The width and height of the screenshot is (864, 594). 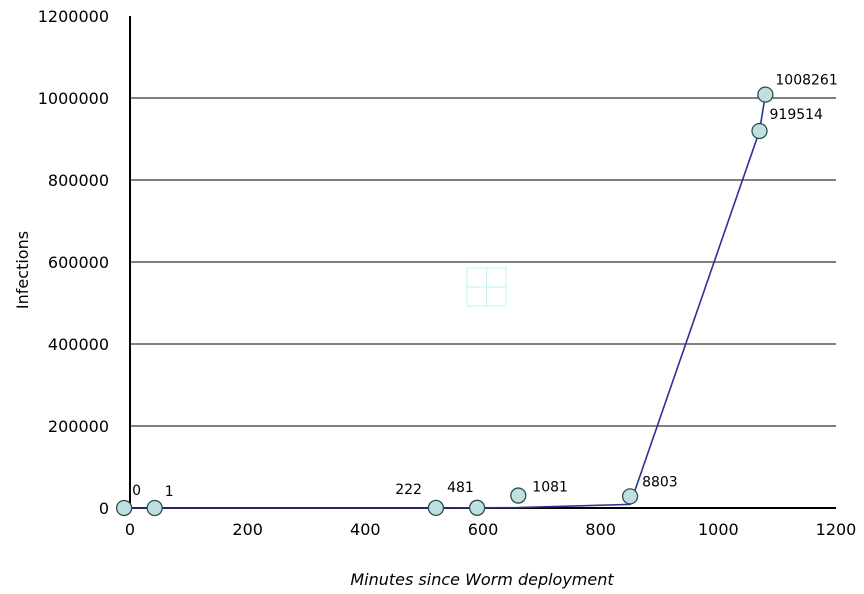 I want to click on y-tick-labels: 0 200000 400000 600000 800000 1000000 1200000, so click(x=73, y=262).